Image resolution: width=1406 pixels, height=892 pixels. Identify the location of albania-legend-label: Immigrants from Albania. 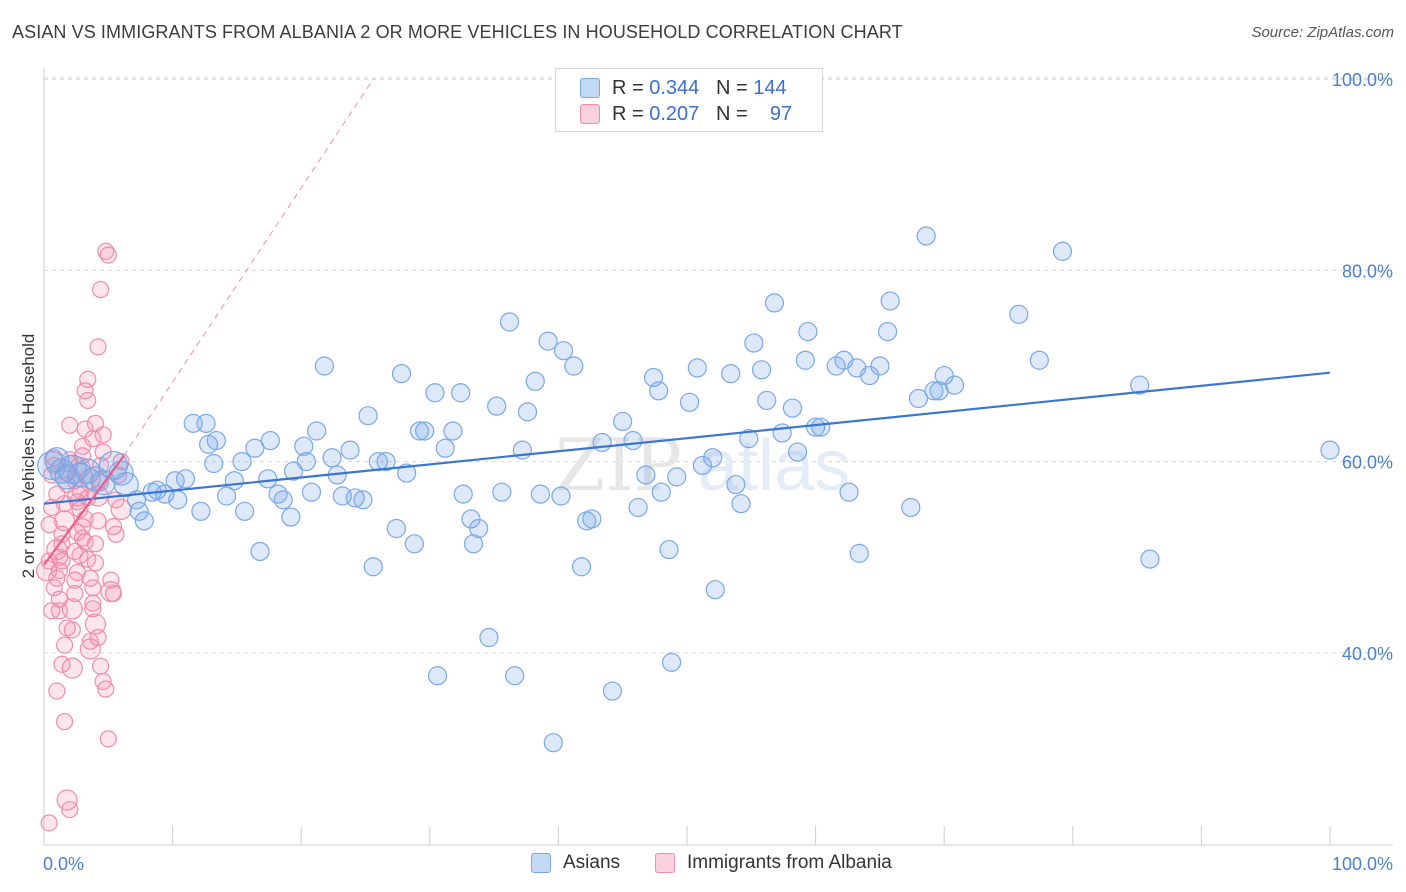
(789, 862).